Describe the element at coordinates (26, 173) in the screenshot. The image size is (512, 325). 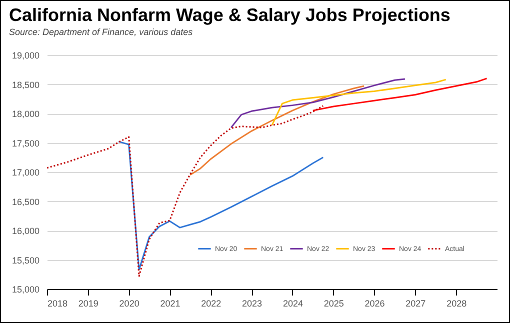
I see `y-tick-label: 17,000` at that location.